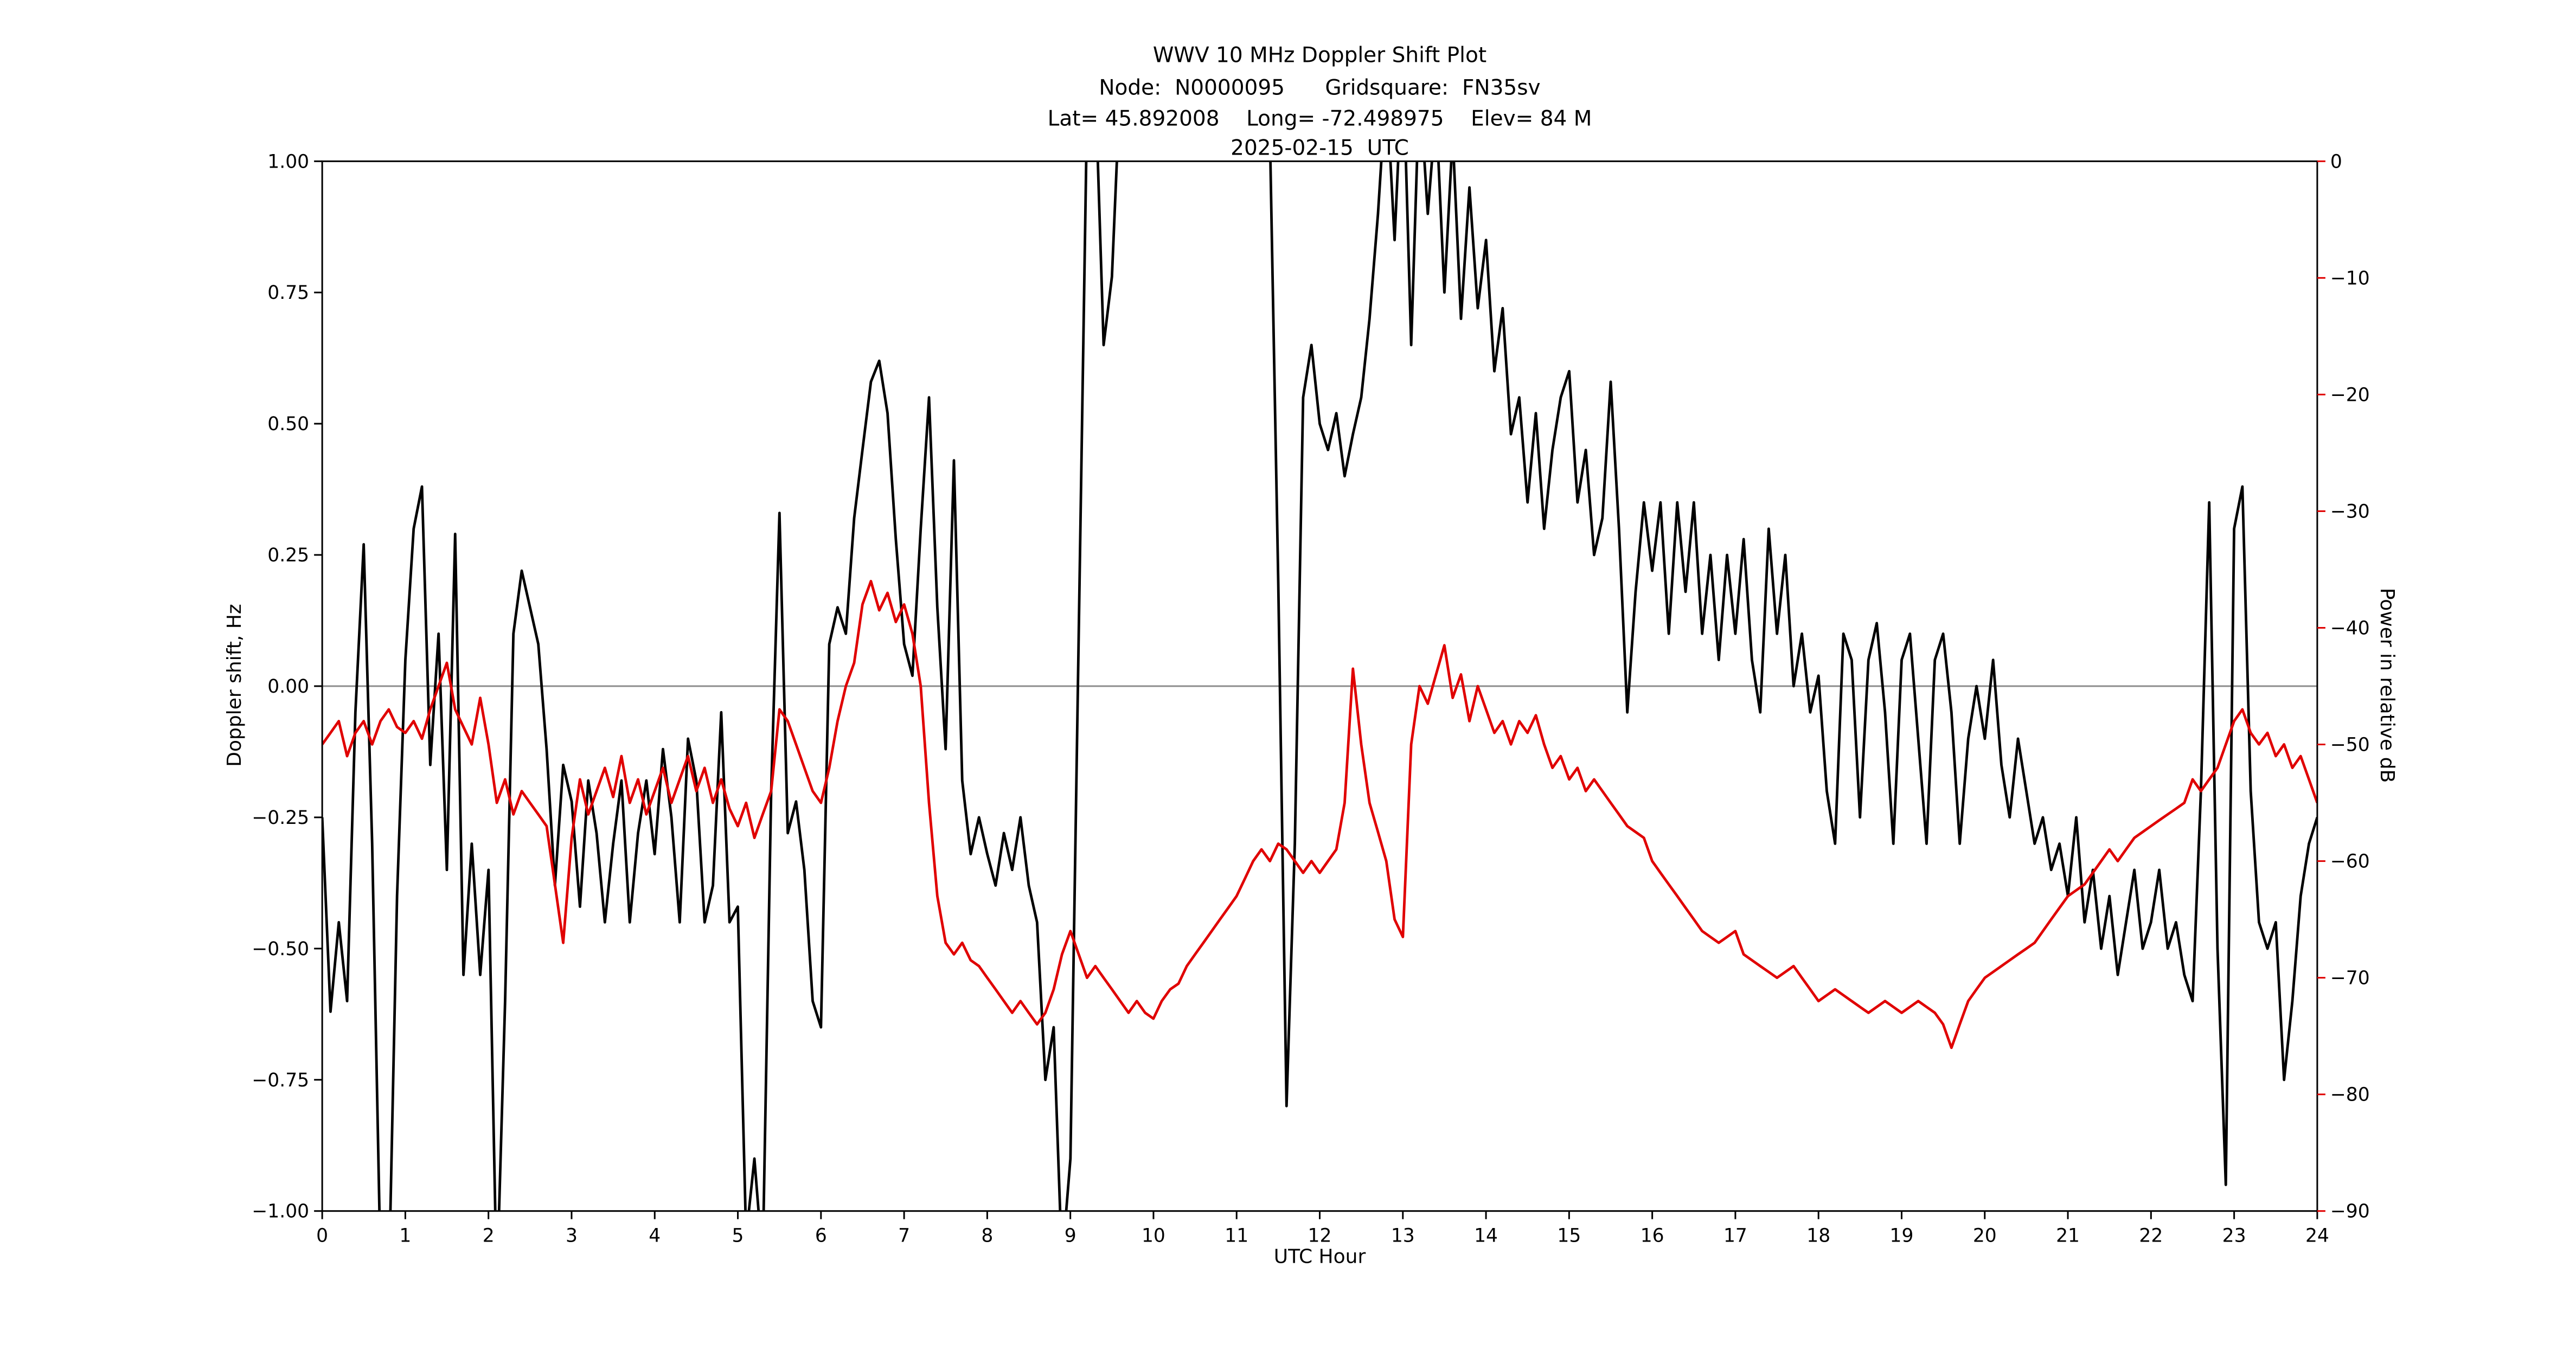 The image size is (2576, 1356). Describe the element at coordinates (2350, 862) in the screenshot. I see `right-y-tick-label: −60` at that location.